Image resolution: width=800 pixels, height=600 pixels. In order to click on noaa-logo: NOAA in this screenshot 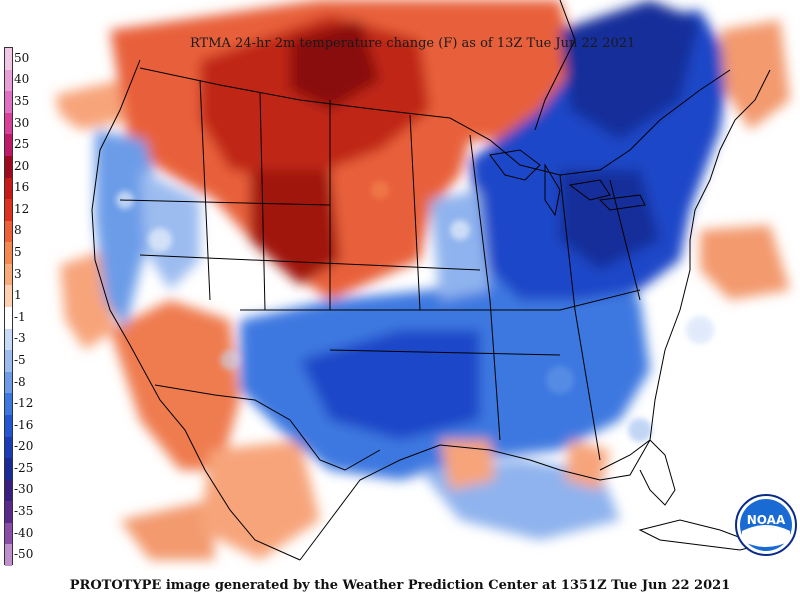, I will do `click(766, 525)`.